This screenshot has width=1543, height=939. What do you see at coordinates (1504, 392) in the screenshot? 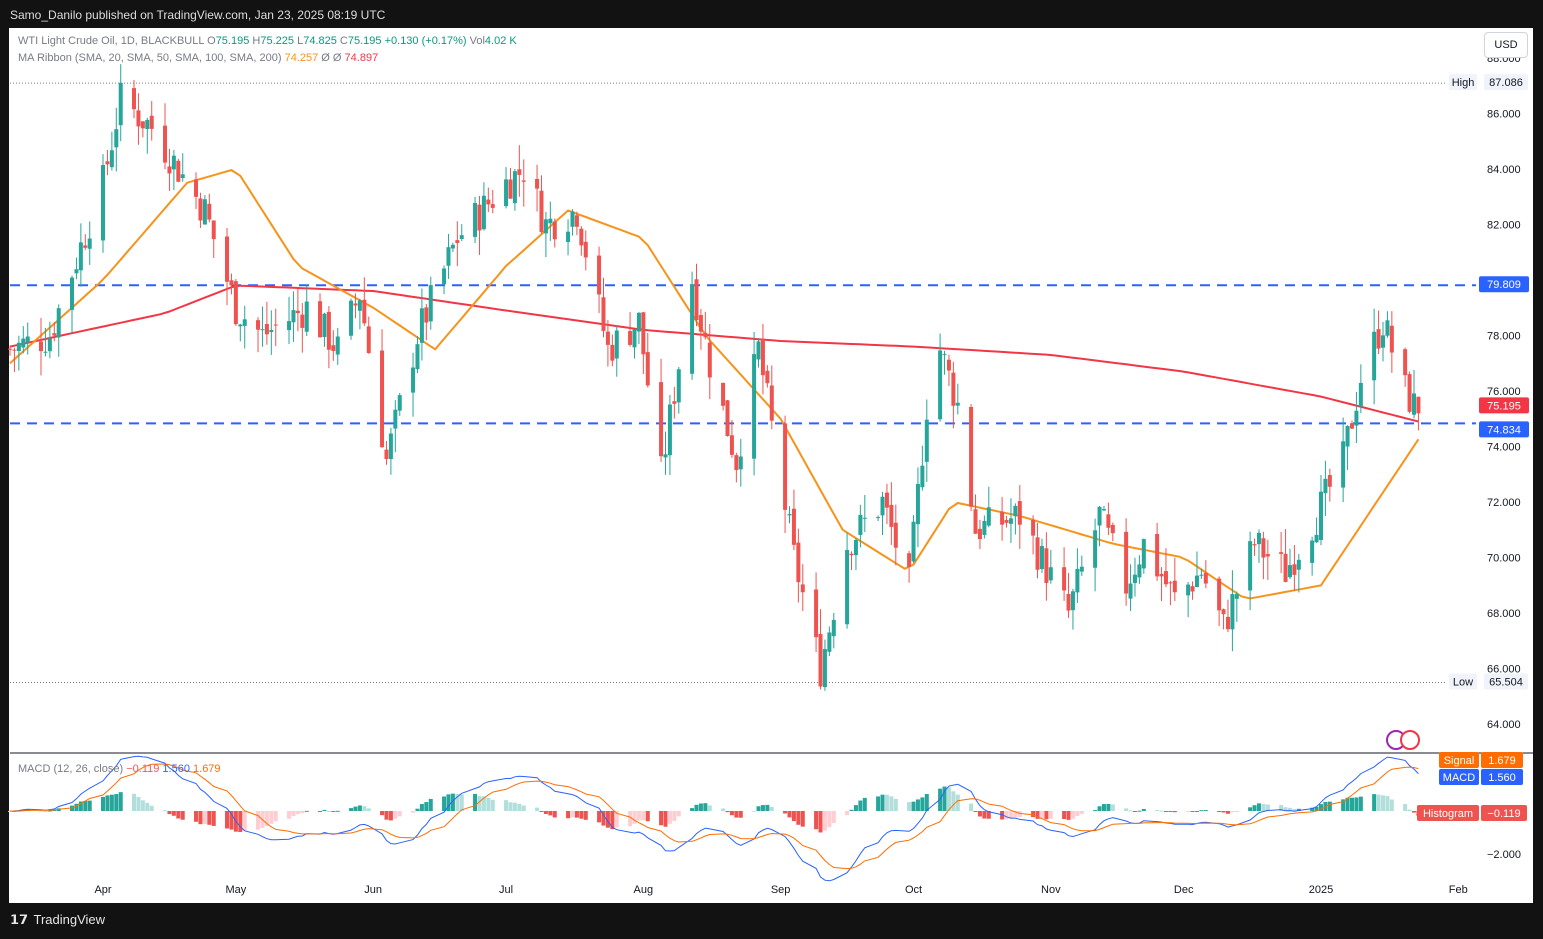
I see `price-tick-label: 76.000` at bounding box center [1504, 392].